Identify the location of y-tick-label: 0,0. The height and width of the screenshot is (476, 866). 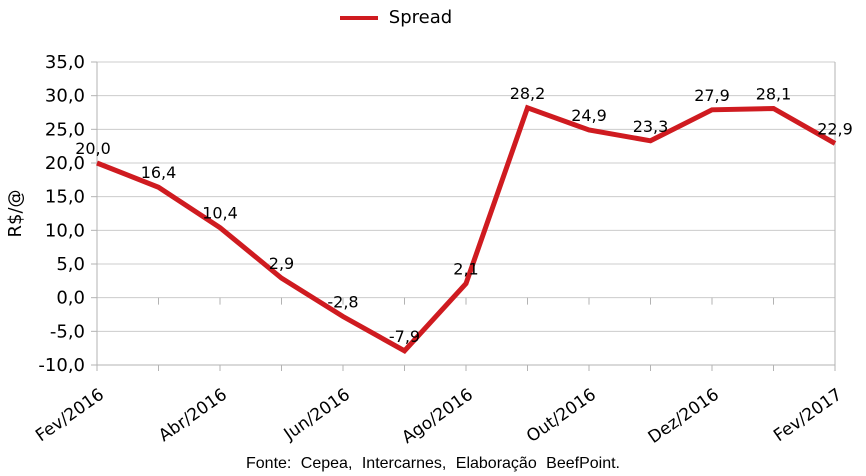
(70, 298).